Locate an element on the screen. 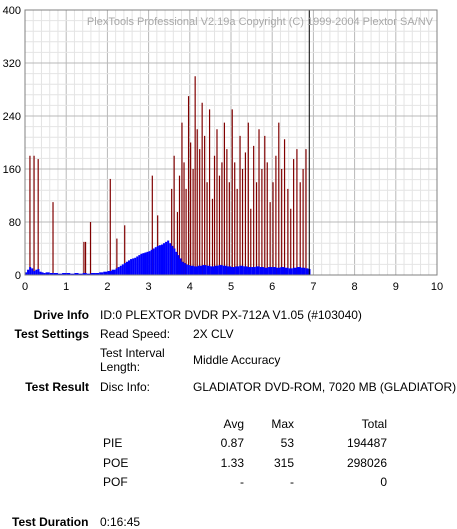 The height and width of the screenshot is (529, 457). disc-info-label: Disc Info: is located at coordinates (125, 387).